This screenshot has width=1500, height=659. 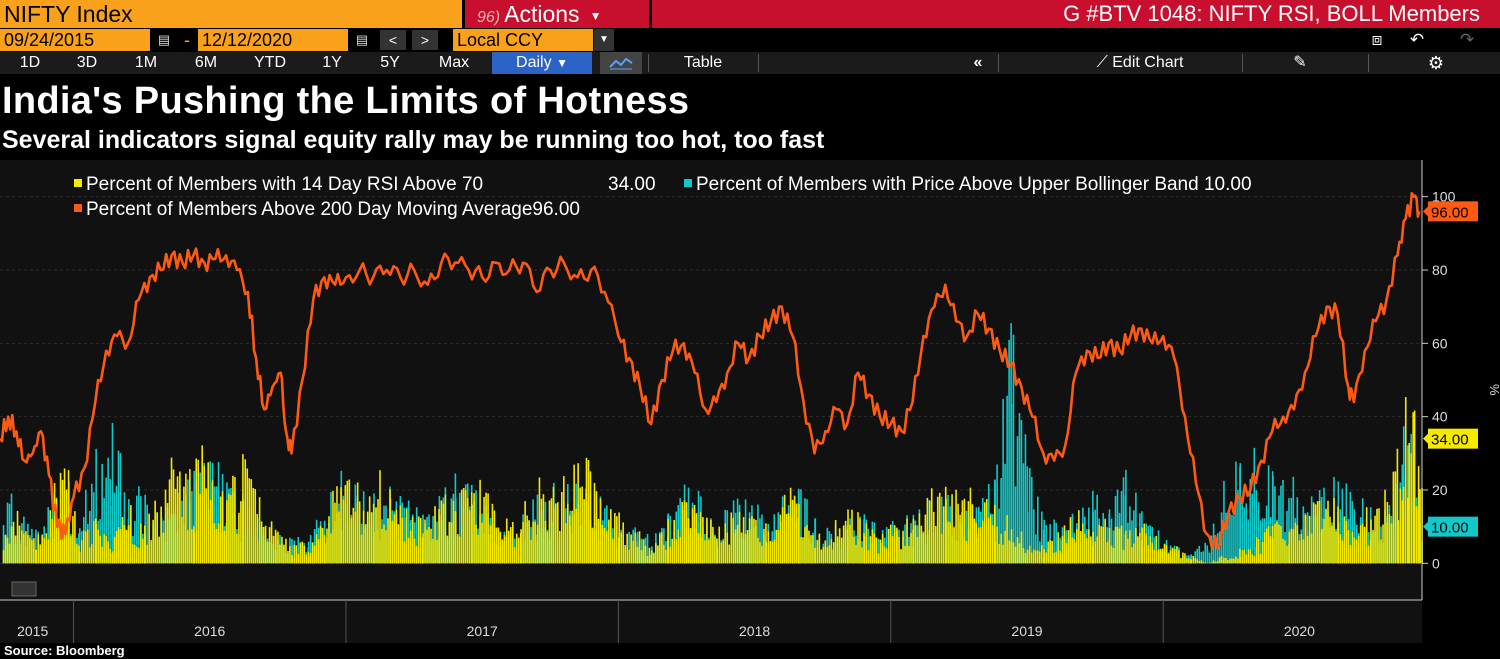 I want to click on period-ytd: YTD, so click(x=270, y=62).